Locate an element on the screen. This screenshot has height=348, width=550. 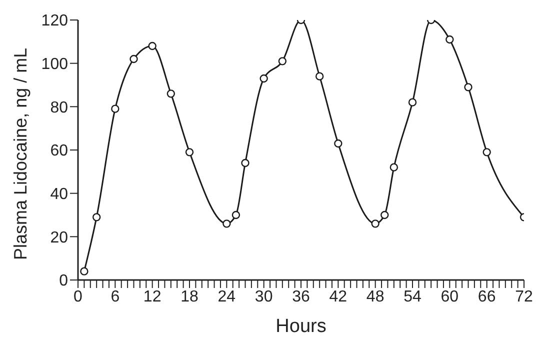
y-tick-label: 20 is located at coordinates (59, 237).